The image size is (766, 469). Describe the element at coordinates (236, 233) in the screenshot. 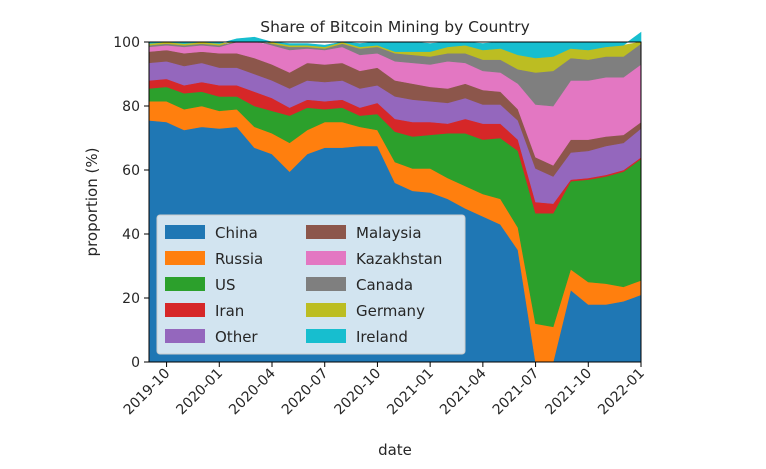

I see `legend-label-china: China` at that location.